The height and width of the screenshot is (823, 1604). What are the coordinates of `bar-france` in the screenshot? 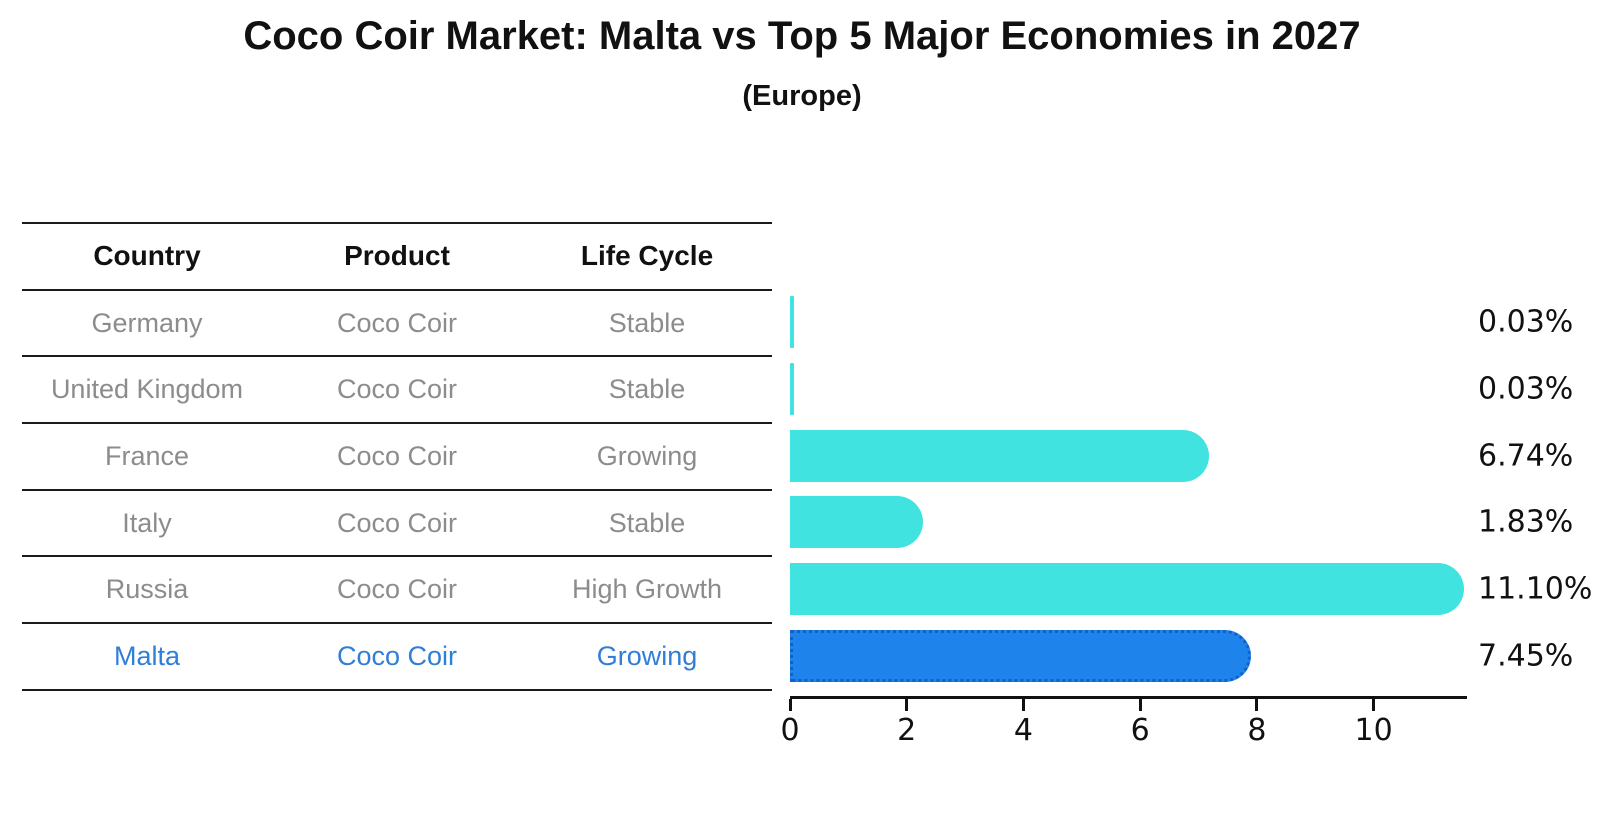 It's located at (1000, 455).